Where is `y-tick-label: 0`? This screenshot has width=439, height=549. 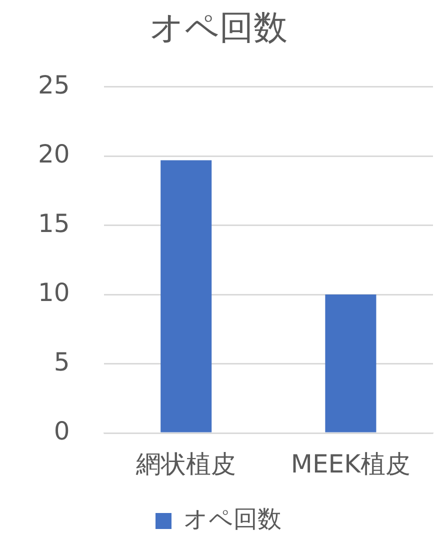
y-tick-label: 0 is located at coordinates (62, 431).